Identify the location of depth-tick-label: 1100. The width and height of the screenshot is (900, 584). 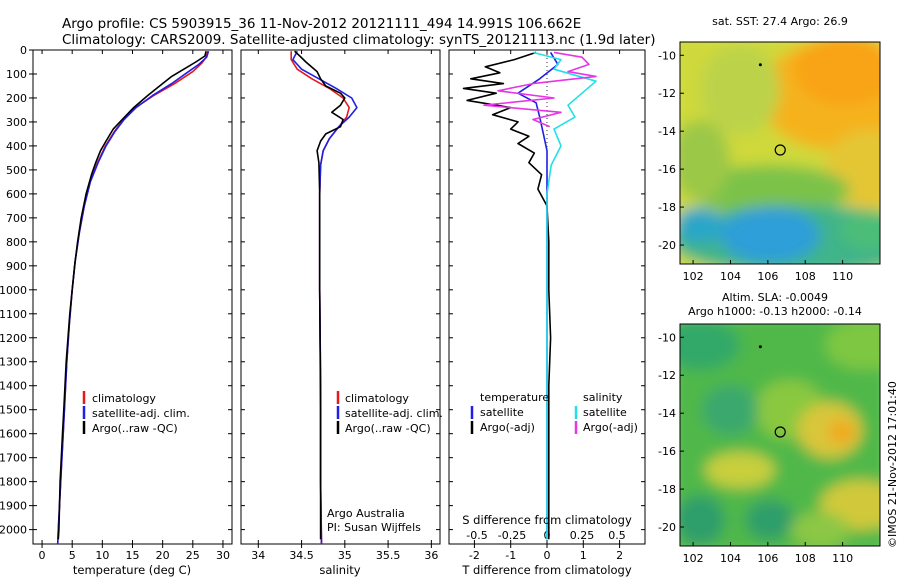
(13, 314).